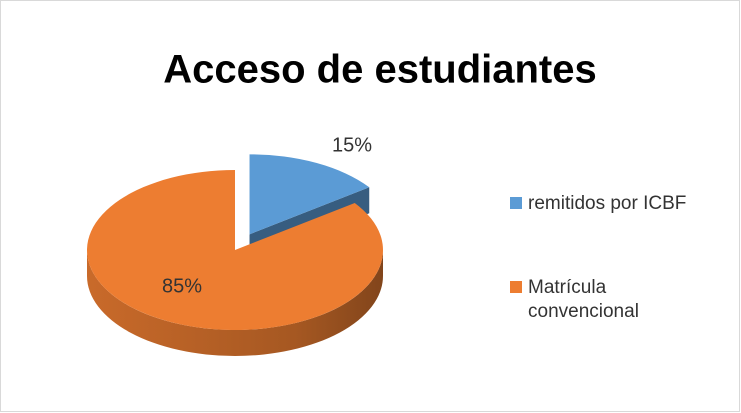 Image resolution: width=741 pixels, height=413 pixels. Describe the element at coordinates (607, 203) in the screenshot. I see `legend-label: remitidos por ICBF` at that location.